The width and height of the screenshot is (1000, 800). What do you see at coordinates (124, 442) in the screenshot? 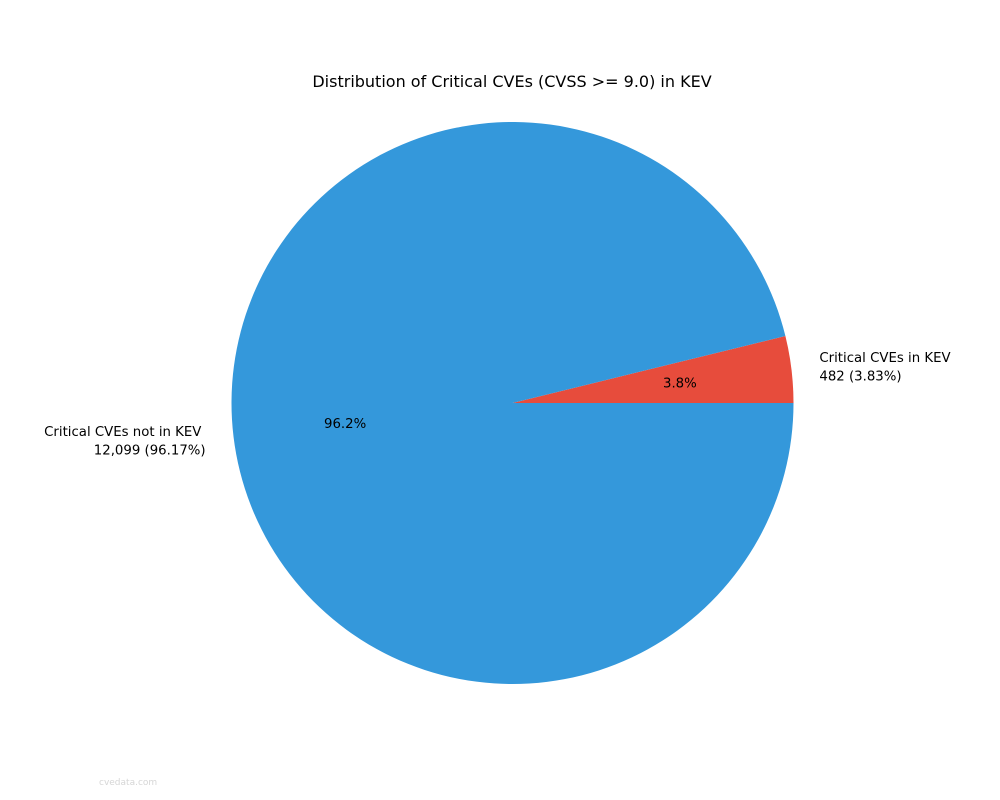
I see `slice-label-1: Critical CVEs not in KEV 12,099 (96.17%)` at bounding box center [124, 442].